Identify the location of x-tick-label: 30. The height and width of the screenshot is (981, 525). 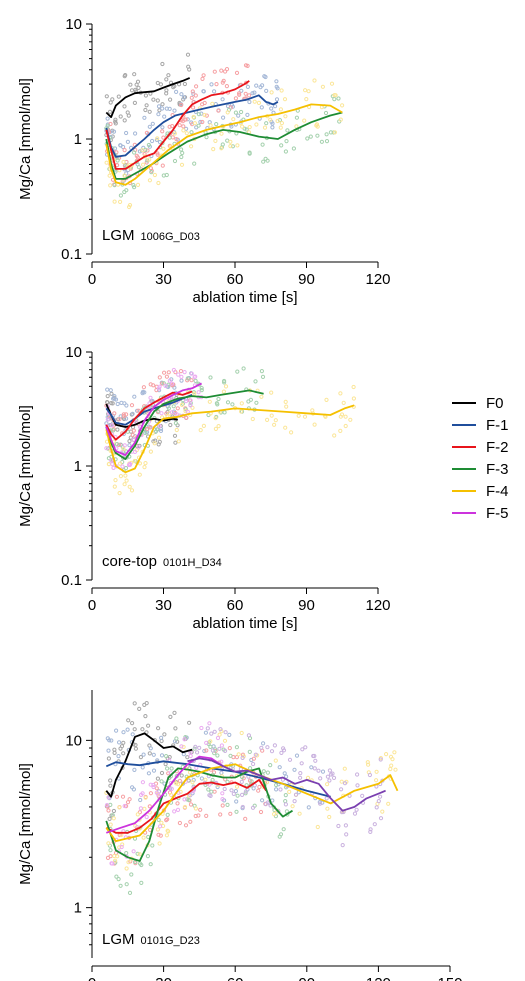
(163, 605).